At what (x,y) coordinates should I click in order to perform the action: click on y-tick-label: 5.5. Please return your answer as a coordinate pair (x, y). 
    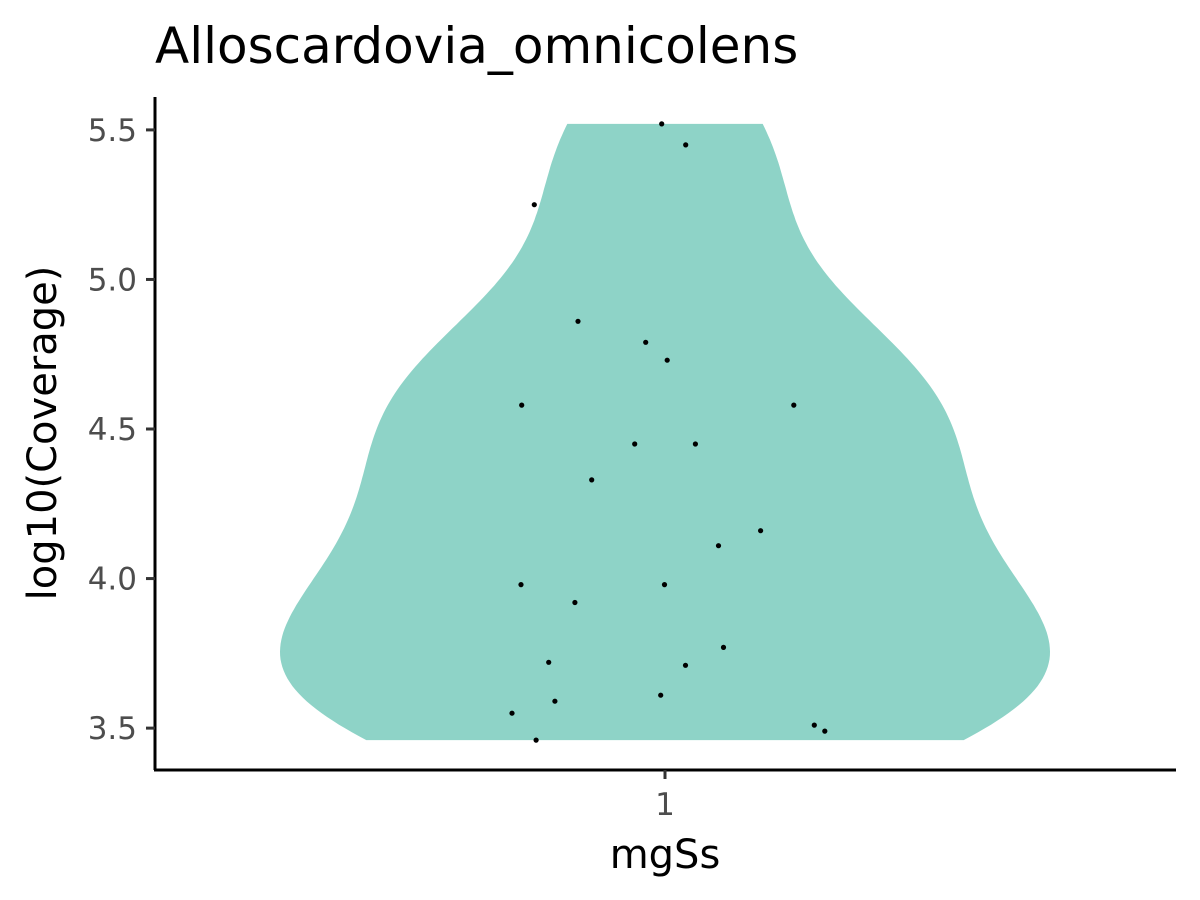
    Looking at the image, I should click on (112, 131).